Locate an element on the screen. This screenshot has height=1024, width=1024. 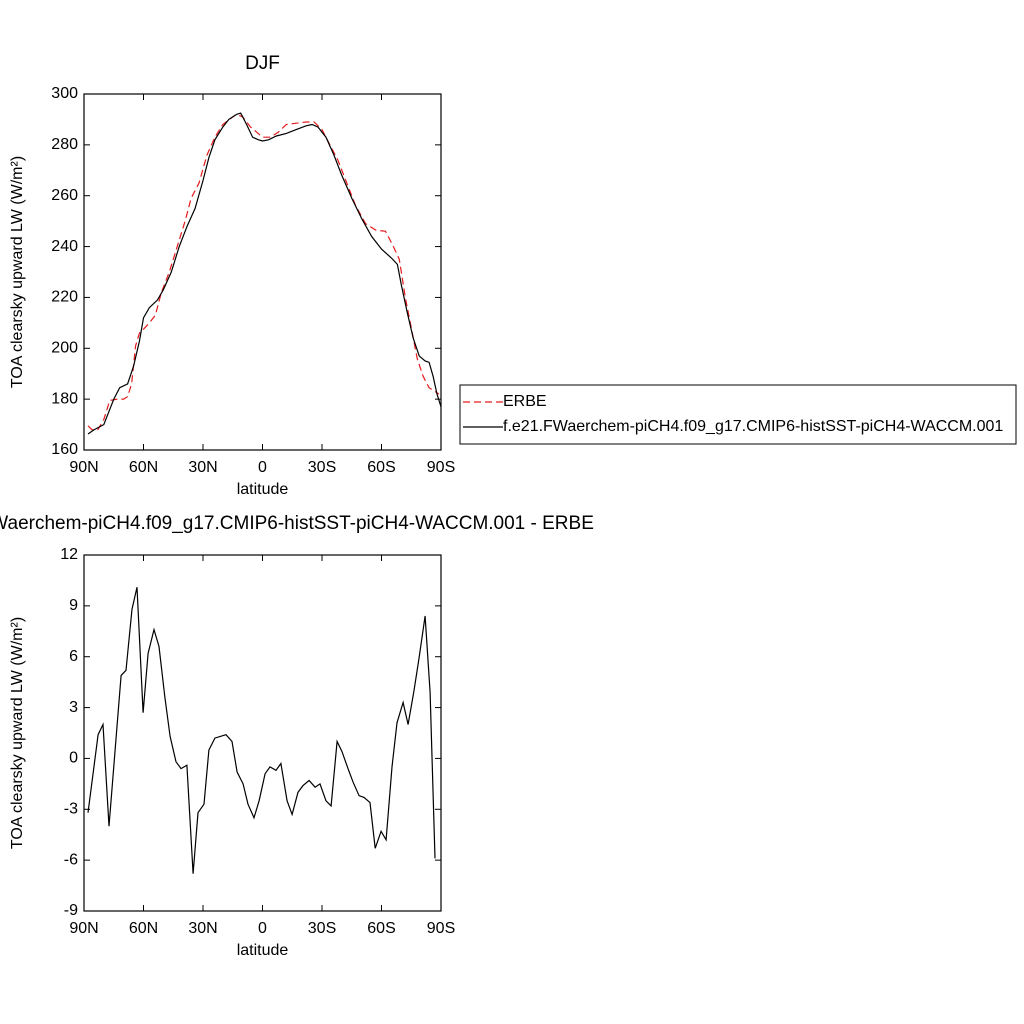
y-tick-label: 200 is located at coordinates (64, 348).